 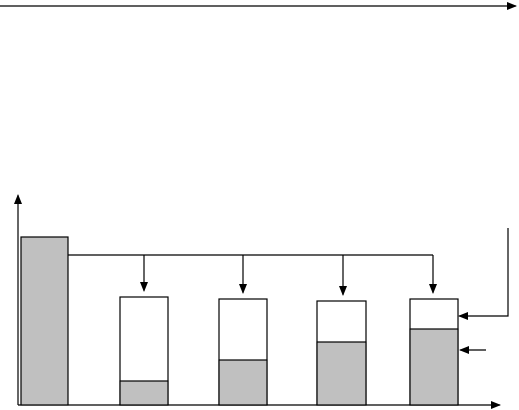 I want to click on feedback-arrow, so click(x=483, y=274).